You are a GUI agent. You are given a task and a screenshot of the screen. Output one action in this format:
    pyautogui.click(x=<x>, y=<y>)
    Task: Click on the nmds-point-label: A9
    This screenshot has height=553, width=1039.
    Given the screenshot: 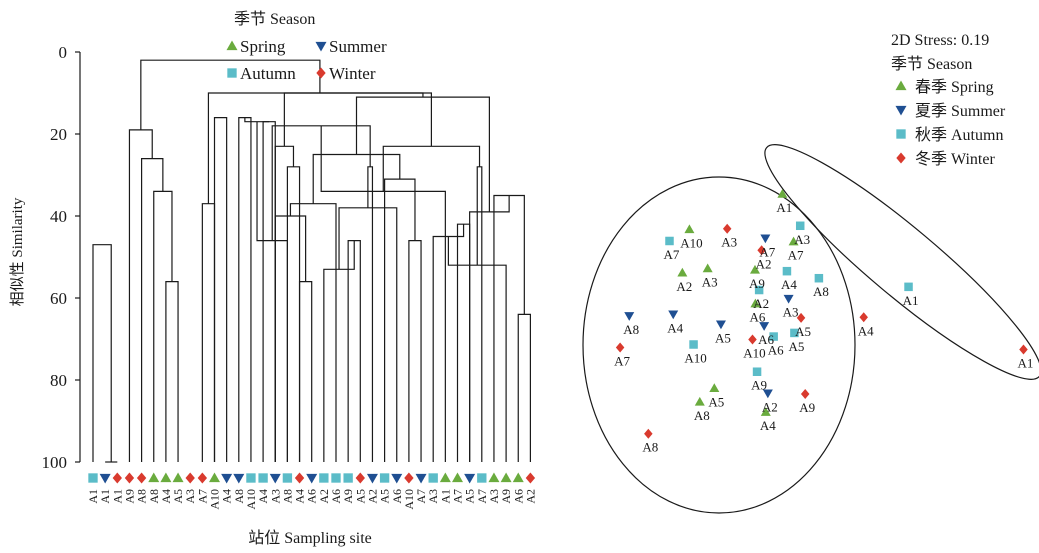 What is the action you would take?
    pyautogui.click(x=807, y=407)
    